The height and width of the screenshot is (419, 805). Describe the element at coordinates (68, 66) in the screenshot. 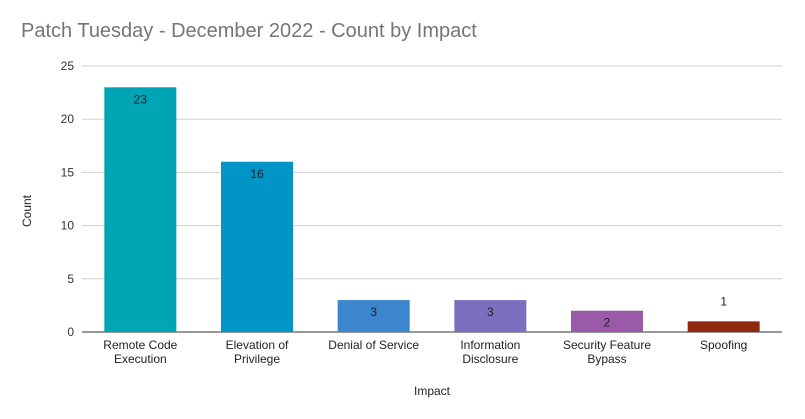

I see `y-tick-label: 25` at that location.